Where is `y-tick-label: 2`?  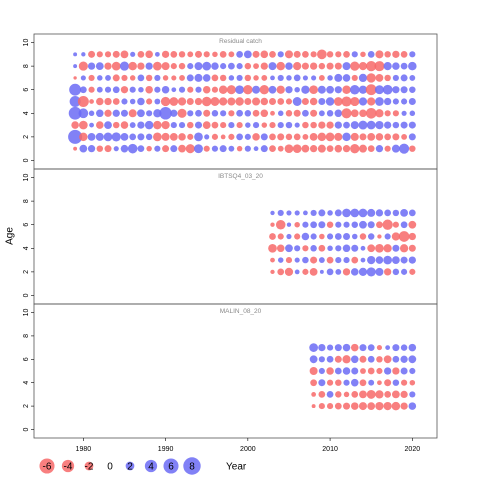 y-tick-label: 2 is located at coordinates (26, 272).